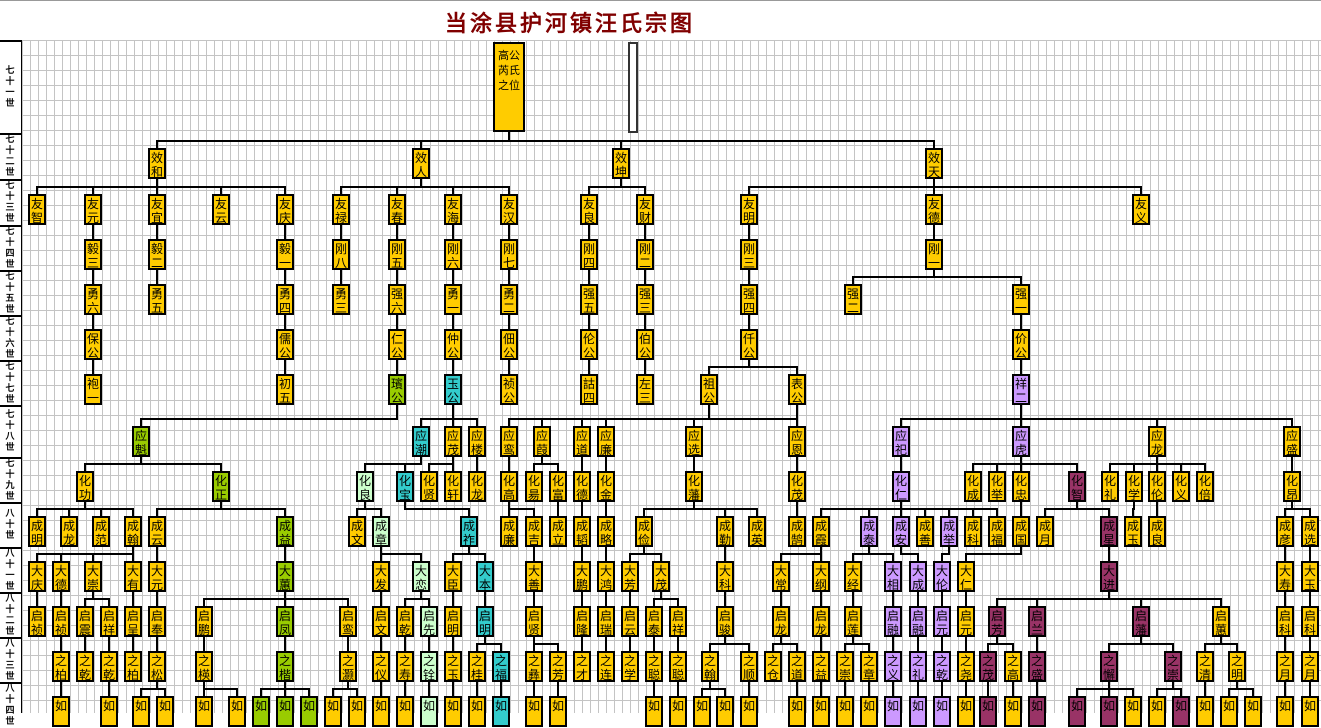  I want to click on person-box: 保公, so click(93, 344).